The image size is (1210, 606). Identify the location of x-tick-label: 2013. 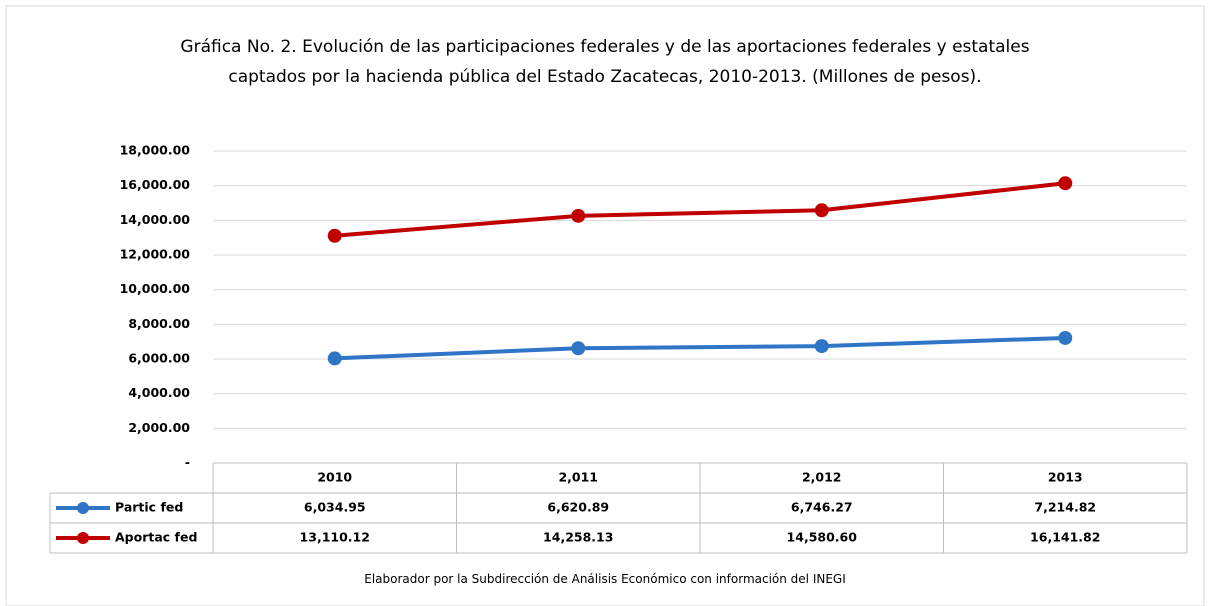
(1065, 477).